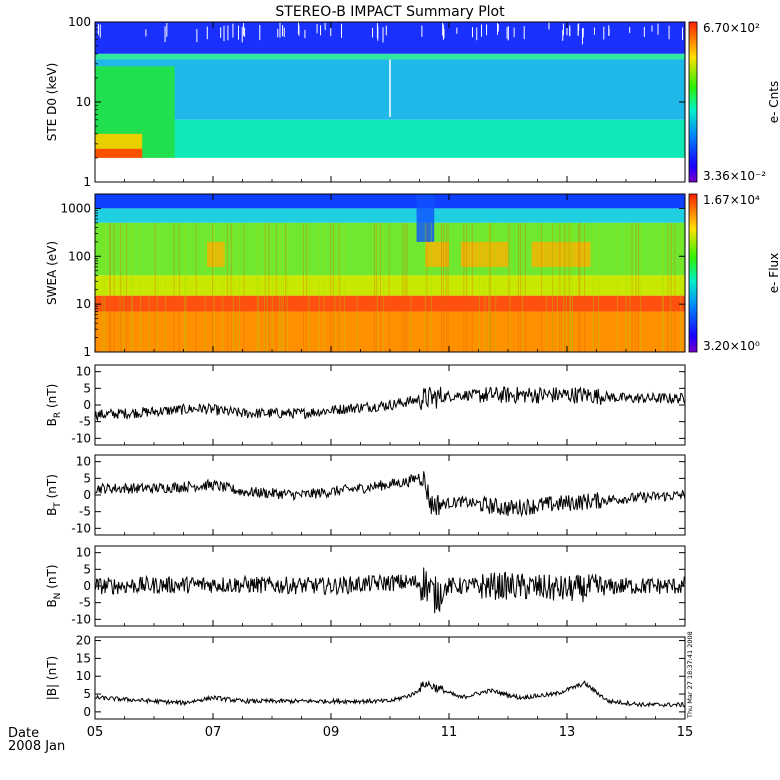 Image resolution: width=780 pixels, height=780 pixels. Describe the element at coordinates (119, 153) in the screenshot. I see `band-early-red` at that location.